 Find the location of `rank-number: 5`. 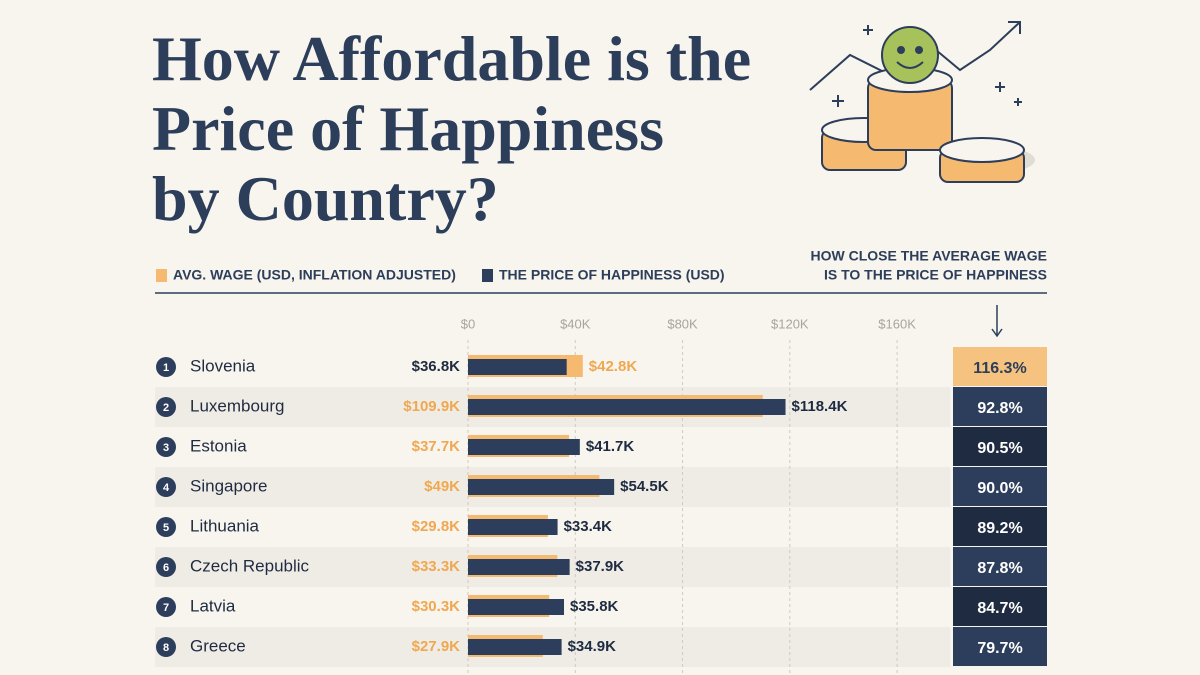

rank-number: 5 is located at coordinates (166, 528).